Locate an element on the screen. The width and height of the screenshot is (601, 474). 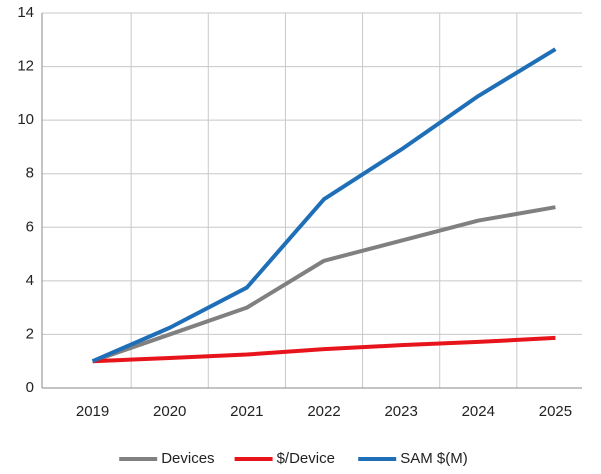
x-tick-label: 2021 is located at coordinates (246, 411).